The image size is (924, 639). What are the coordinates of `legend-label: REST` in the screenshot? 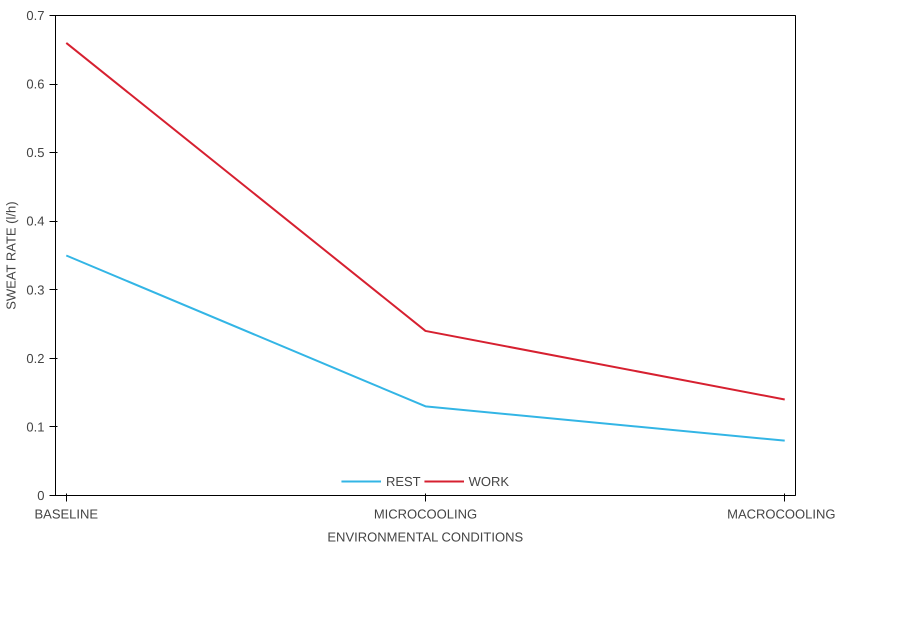 It's located at (403, 481).